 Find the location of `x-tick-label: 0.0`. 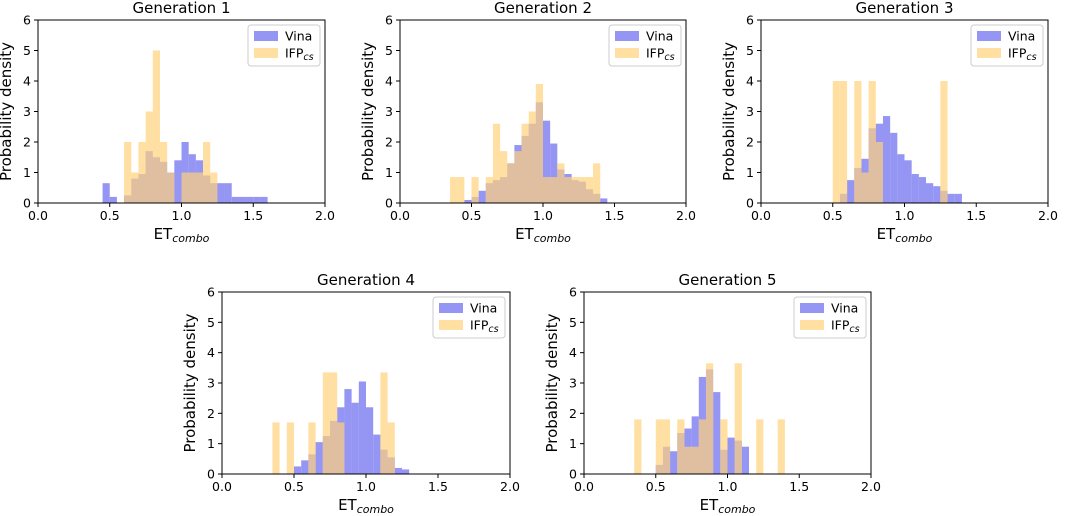

x-tick-label: 0.0 is located at coordinates (400, 215).